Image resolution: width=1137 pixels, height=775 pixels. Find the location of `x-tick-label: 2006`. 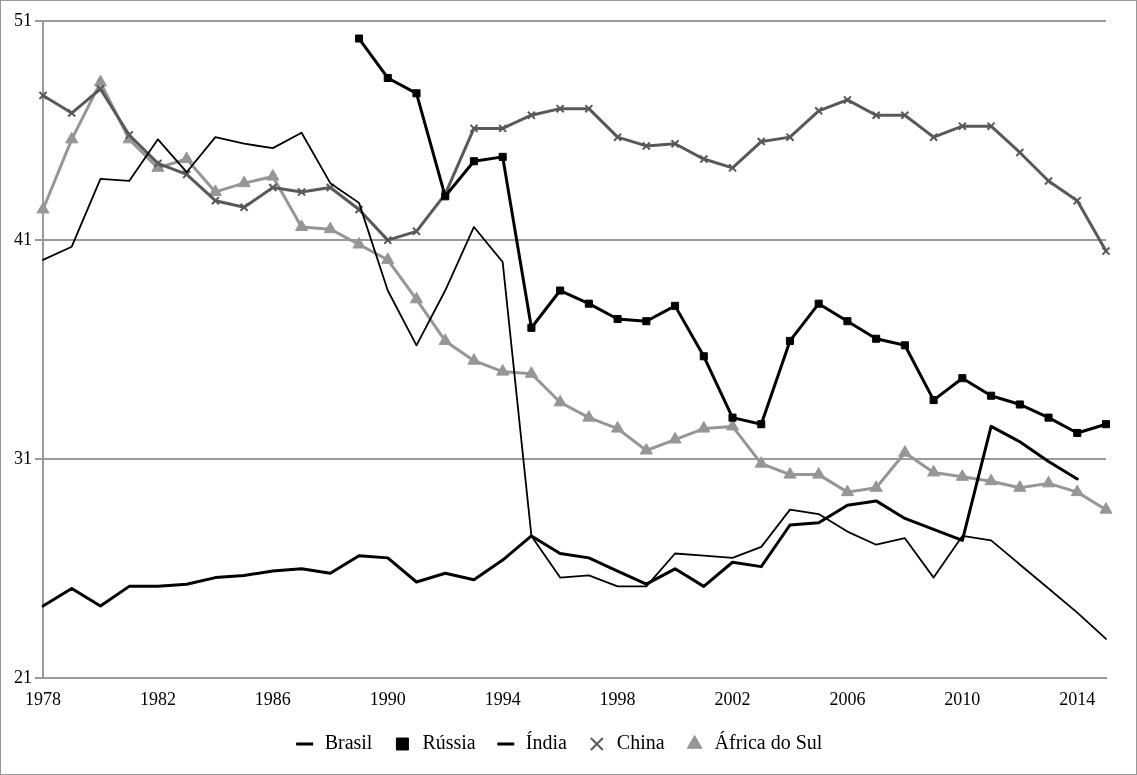

x-tick-label: 2006 is located at coordinates (847, 698).